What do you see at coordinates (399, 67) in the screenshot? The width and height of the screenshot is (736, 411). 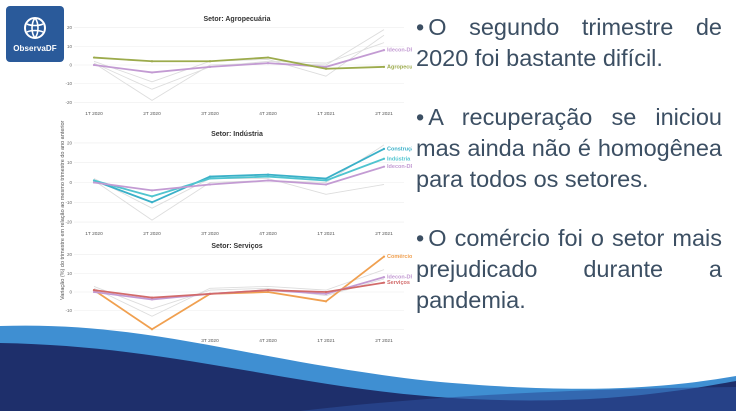 I see `series-label: Agropecuária` at bounding box center [399, 67].